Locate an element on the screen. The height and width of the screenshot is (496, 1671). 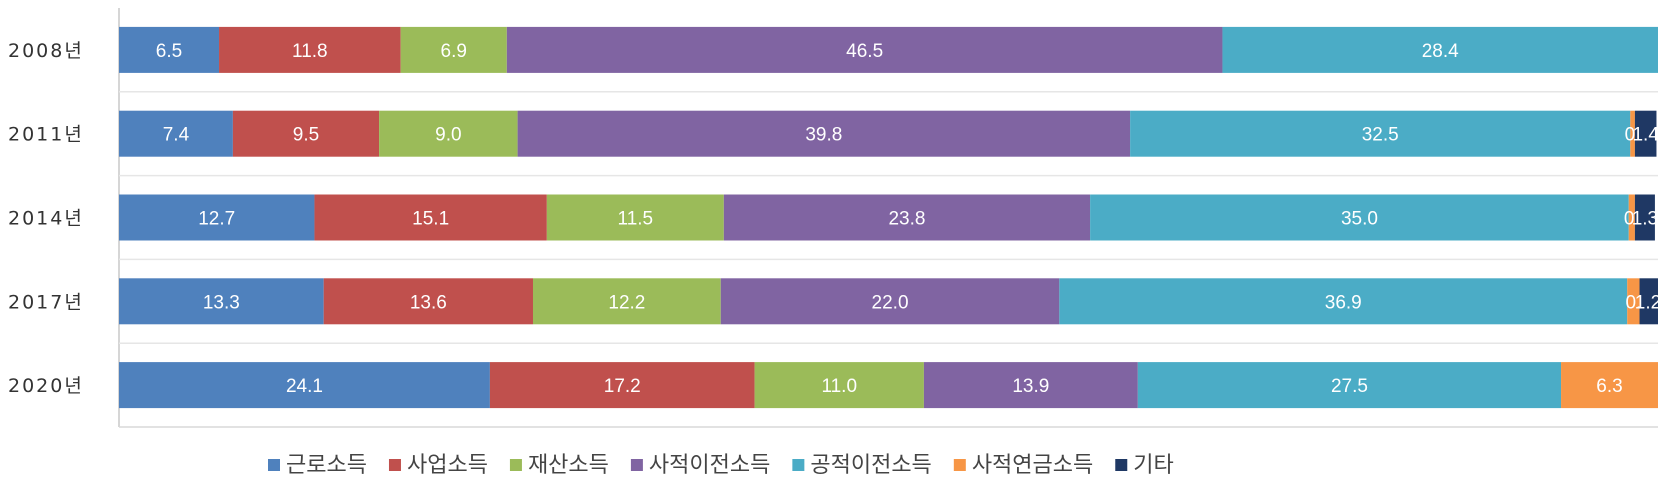
data-label: 39.8 is located at coordinates (823, 135).